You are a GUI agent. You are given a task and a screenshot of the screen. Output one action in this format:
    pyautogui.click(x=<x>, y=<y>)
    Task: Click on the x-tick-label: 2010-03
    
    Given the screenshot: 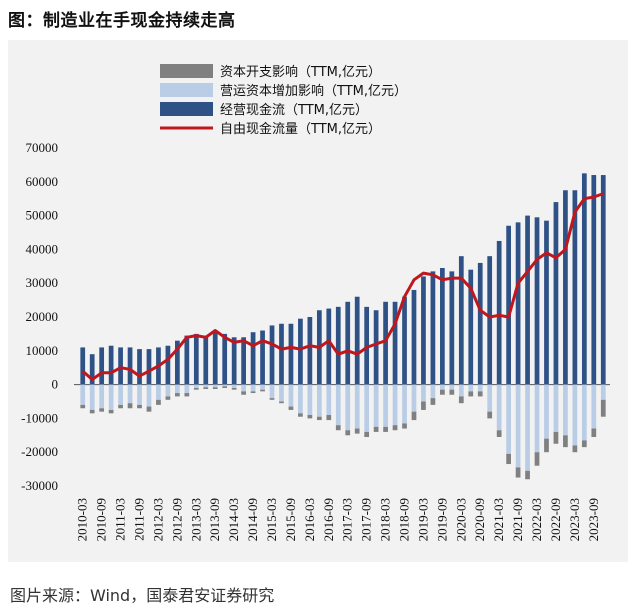 What is the action you would take?
    pyautogui.click(x=82, y=519)
    